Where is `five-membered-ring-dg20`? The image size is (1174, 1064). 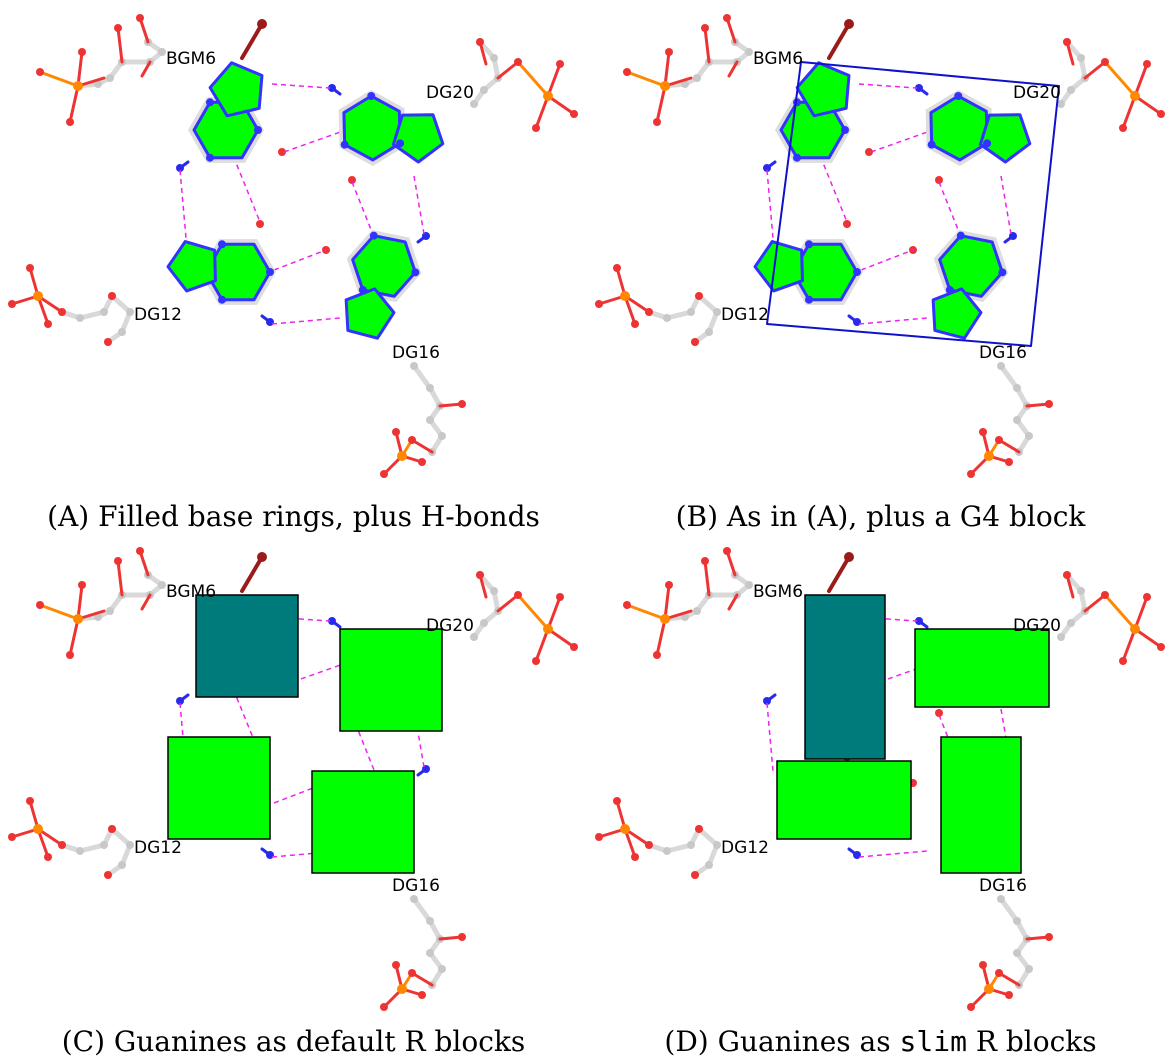 five-membered-ring-dg20 is located at coordinates (1005, 138).